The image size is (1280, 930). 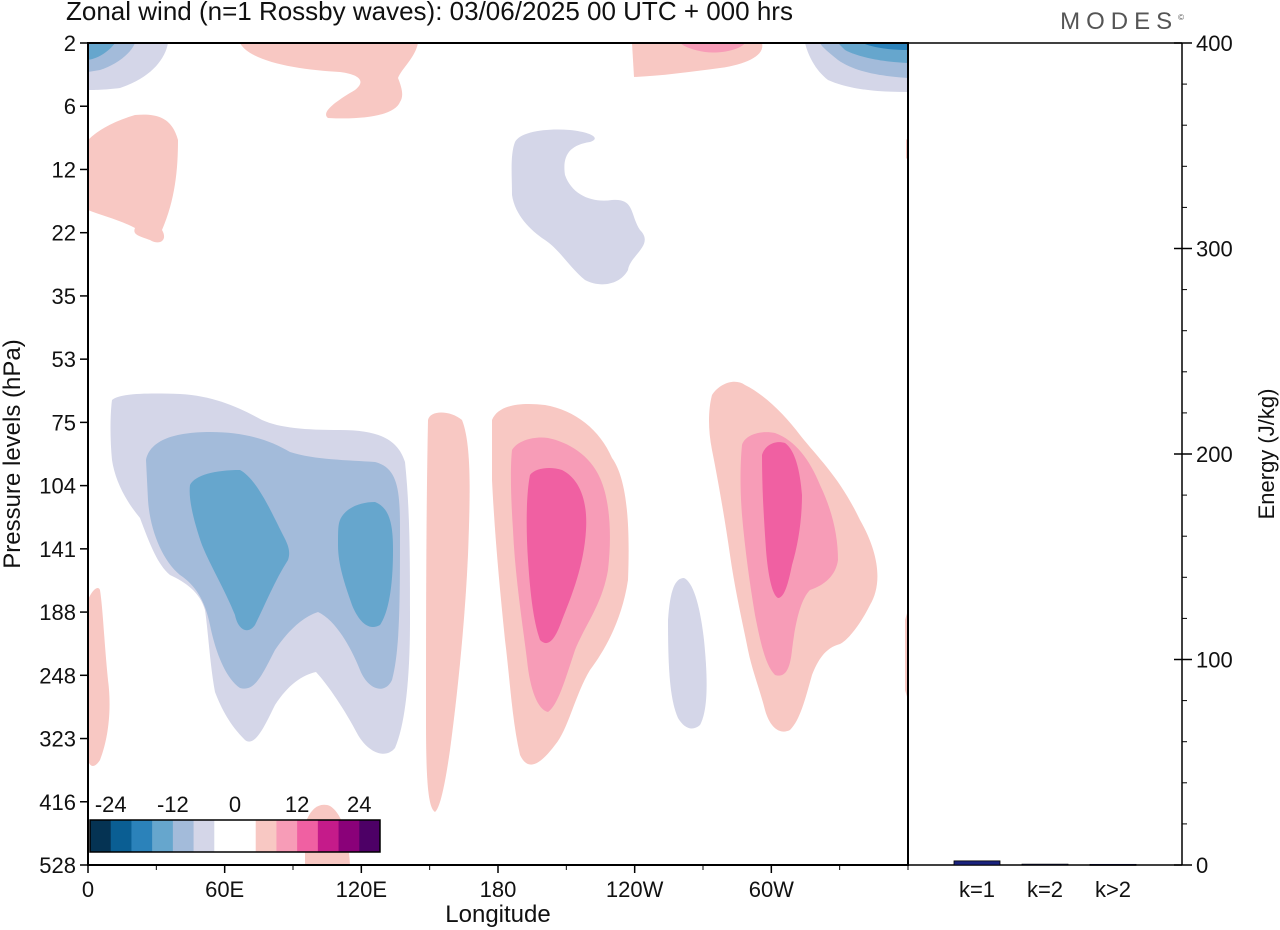 What do you see at coordinates (57, 675) in the screenshot?
I see `y-tick-label-248: 248` at bounding box center [57, 675].